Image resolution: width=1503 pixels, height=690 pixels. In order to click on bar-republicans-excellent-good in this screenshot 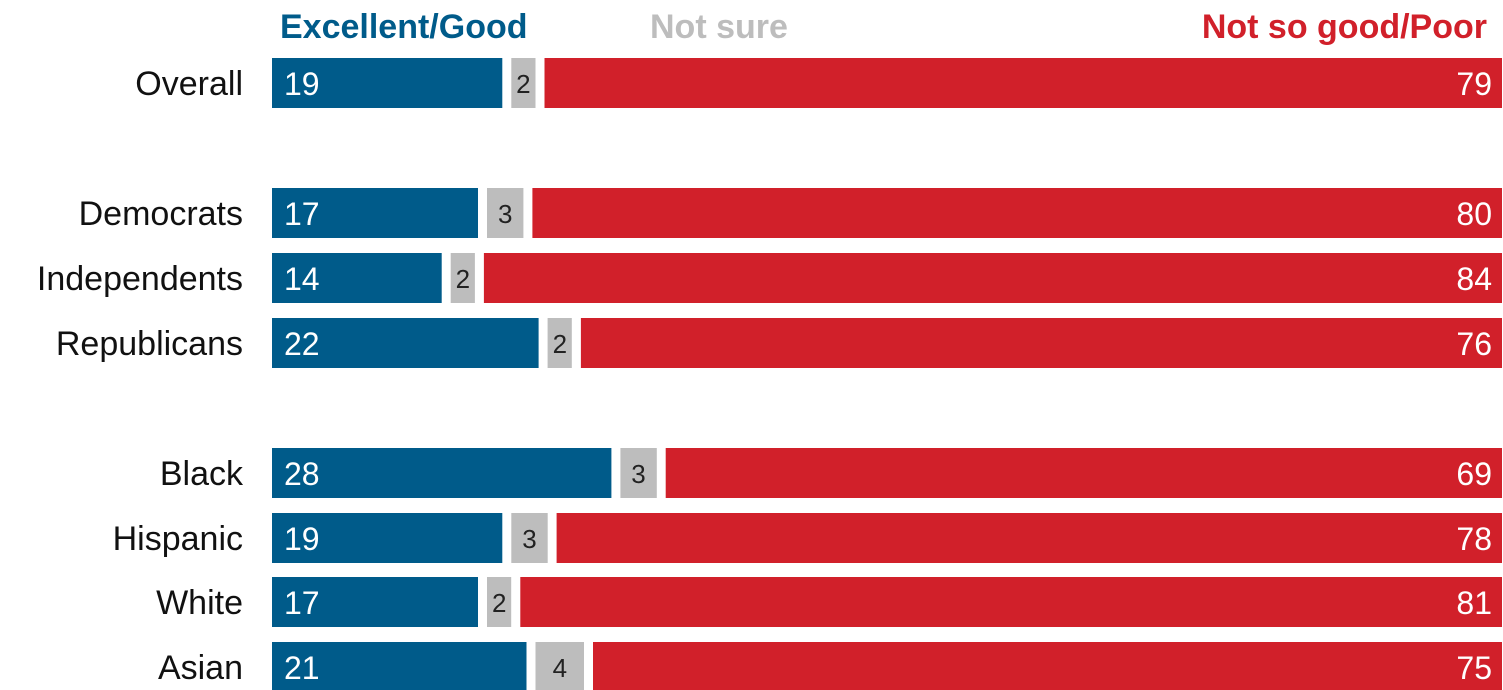, I will do `click(405, 343)`.